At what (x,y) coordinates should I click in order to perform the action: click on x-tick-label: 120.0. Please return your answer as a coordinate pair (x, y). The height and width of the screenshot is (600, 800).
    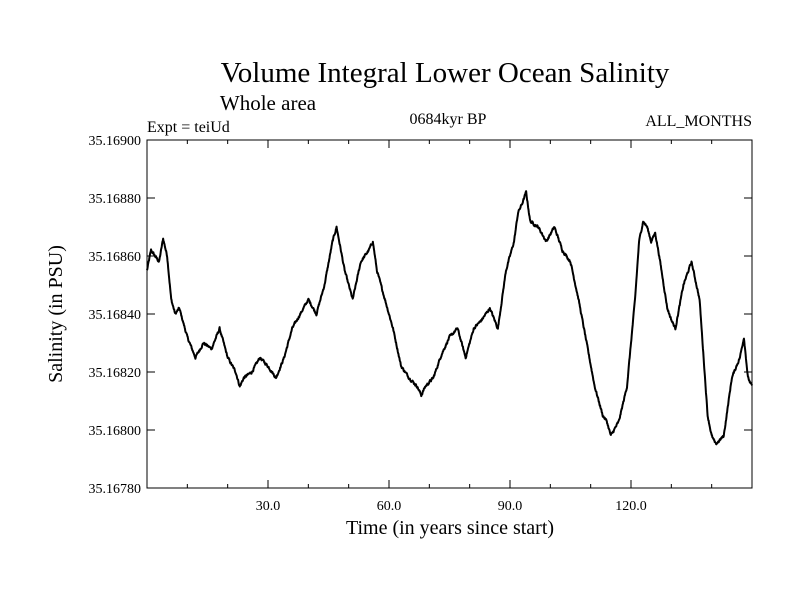
    Looking at the image, I should click on (631, 506).